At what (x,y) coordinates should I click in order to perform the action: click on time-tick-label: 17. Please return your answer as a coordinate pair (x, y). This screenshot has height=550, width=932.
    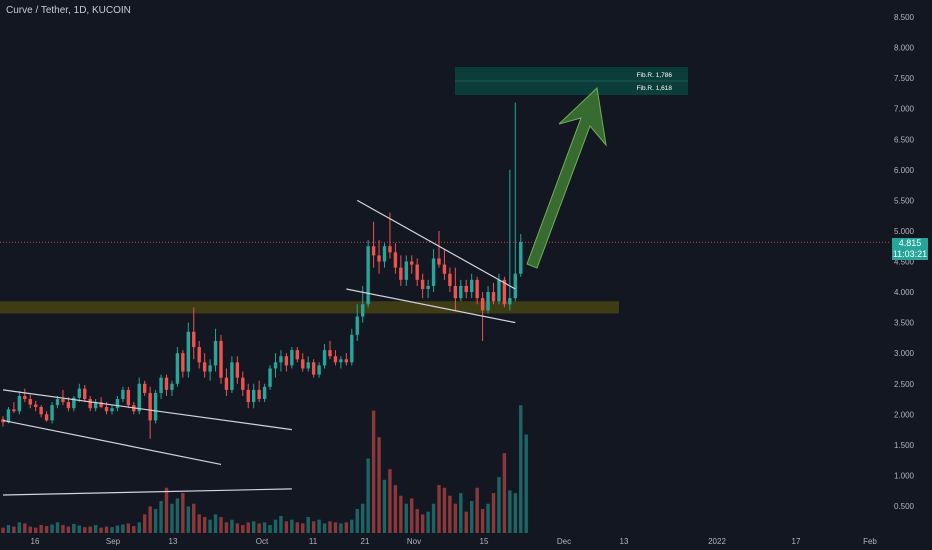
    Looking at the image, I should click on (796, 541).